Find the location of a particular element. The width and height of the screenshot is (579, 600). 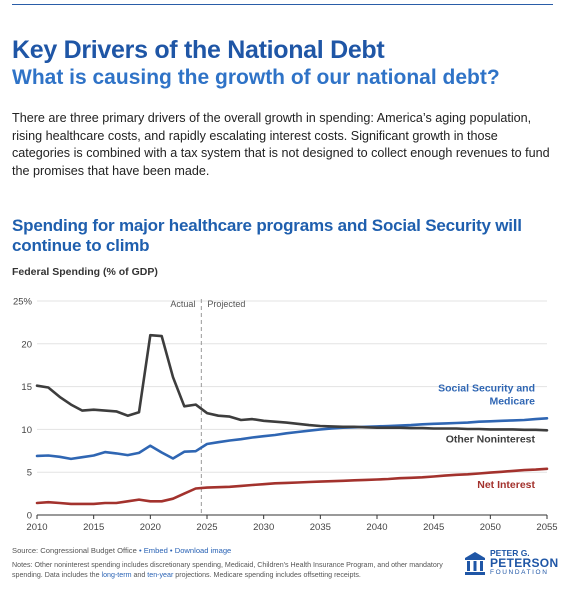

x-tick-label: 2040 is located at coordinates (376, 527).